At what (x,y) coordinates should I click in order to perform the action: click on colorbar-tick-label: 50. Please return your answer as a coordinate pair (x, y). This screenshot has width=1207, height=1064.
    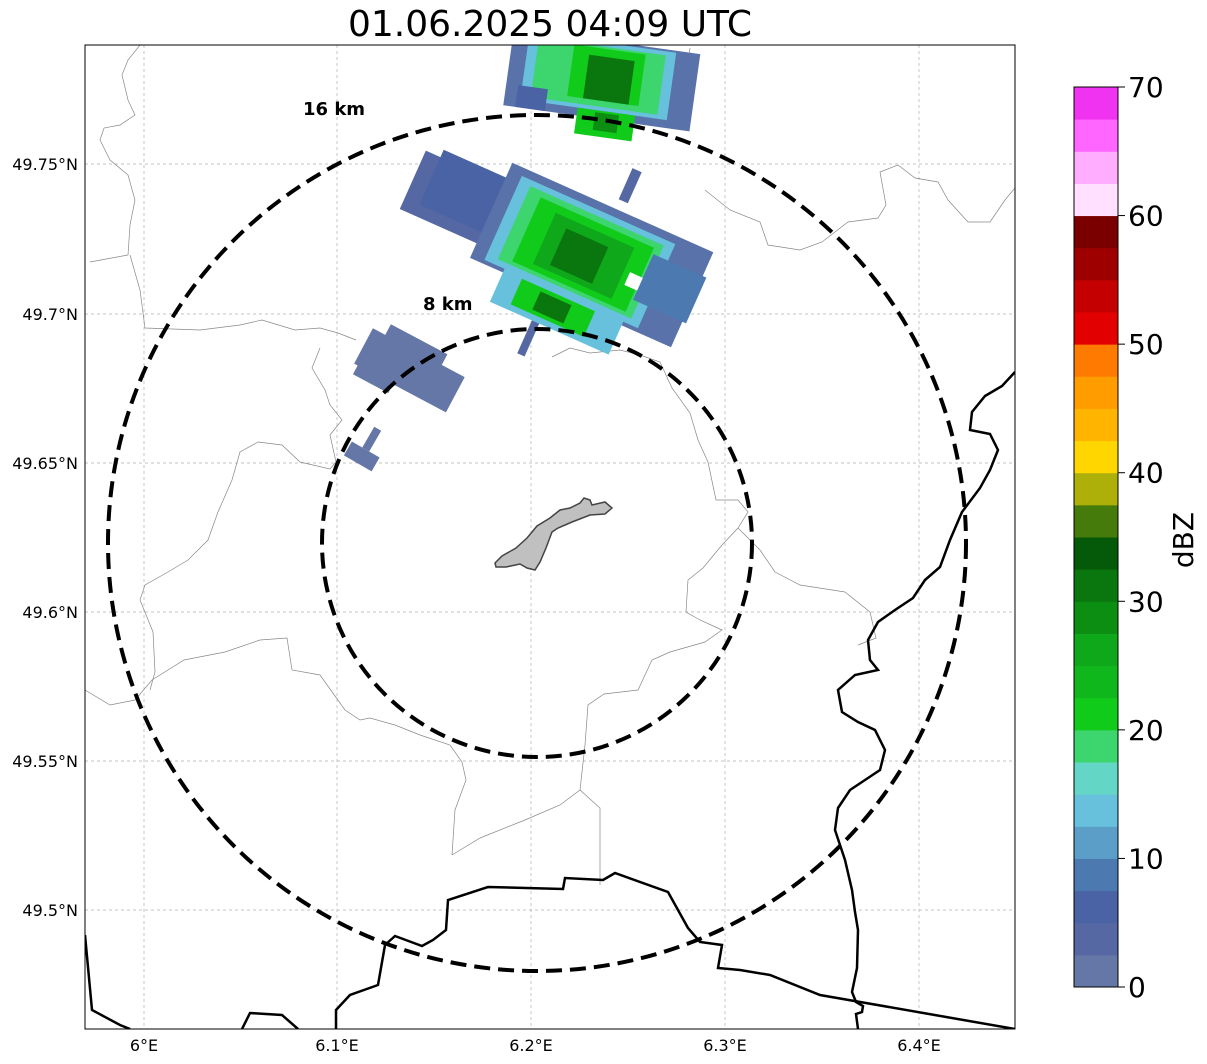
    Looking at the image, I should click on (1146, 344).